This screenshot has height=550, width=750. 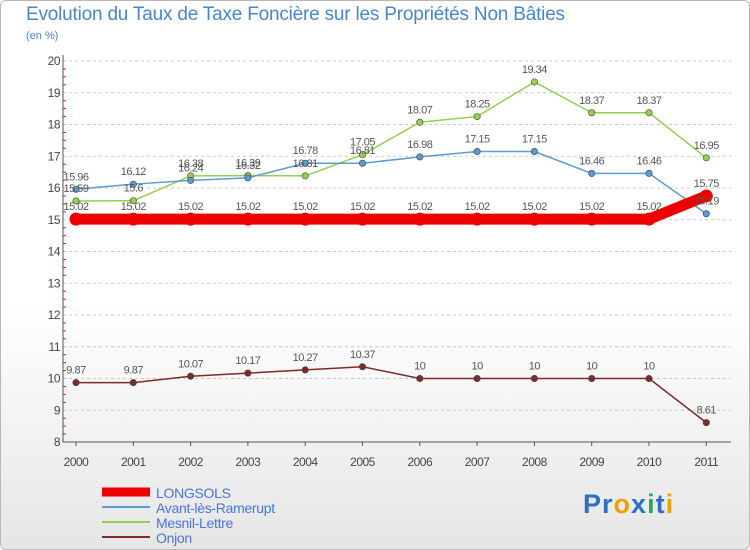 What do you see at coordinates (420, 367) in the screenshot?
I see `data-label: 10` at bounding box center [420, 367].